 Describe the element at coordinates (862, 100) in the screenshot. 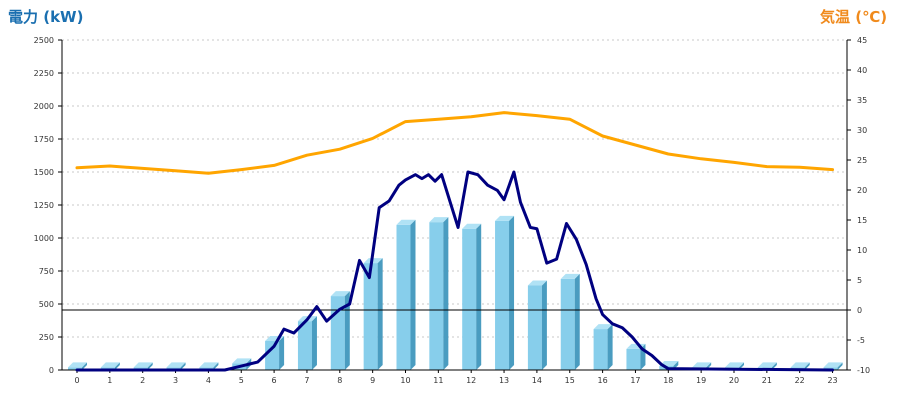

I see `right-tick-label: 35` at that location.